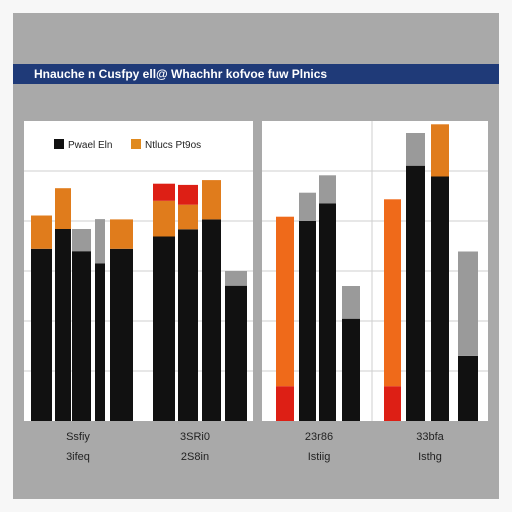 This screenshot has height=512, width=512. I want to click on legend-swatch-black, so click(59, 144).